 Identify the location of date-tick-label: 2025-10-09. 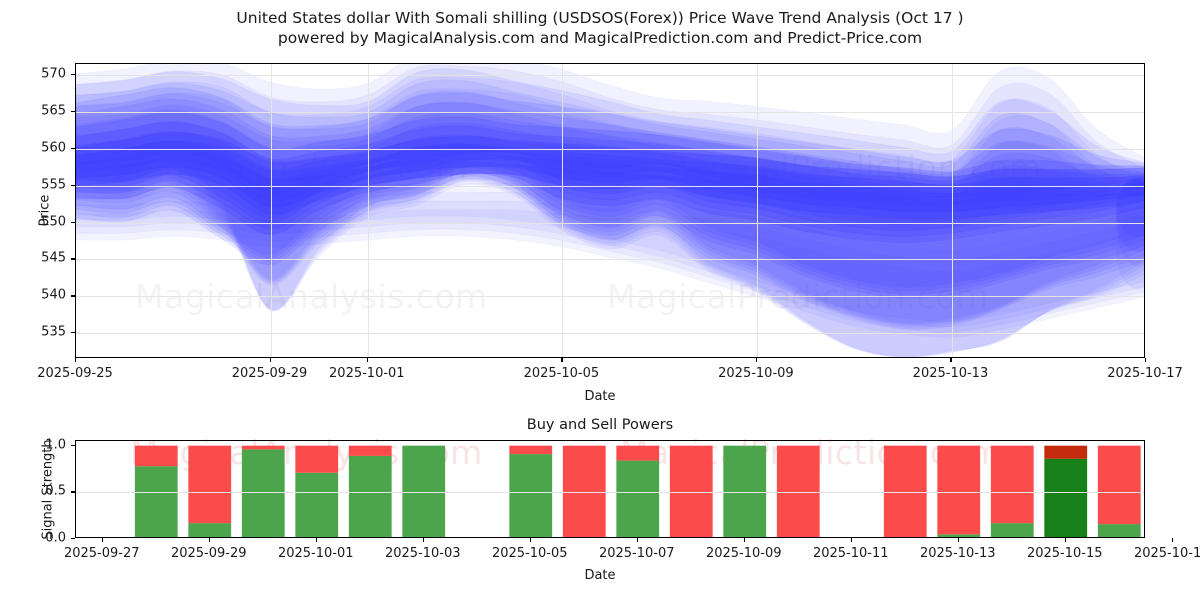
(756, 373).